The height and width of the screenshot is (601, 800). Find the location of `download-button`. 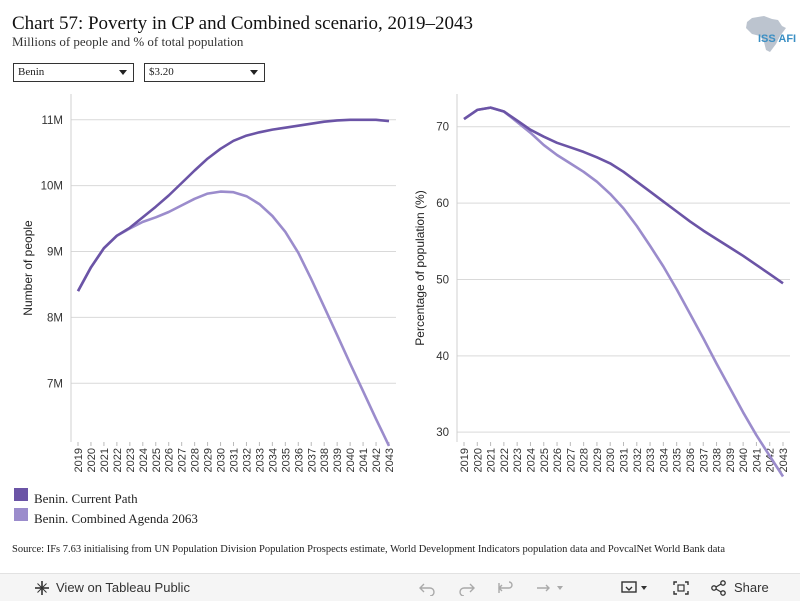

download-button is located at coordinates (636, 587).